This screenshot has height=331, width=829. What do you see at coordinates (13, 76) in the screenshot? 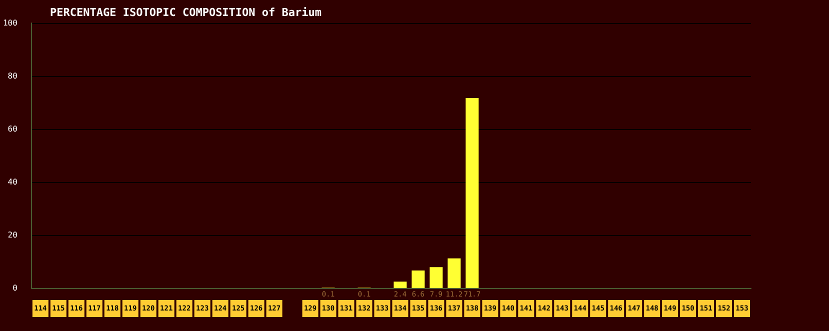
I see `y-tick-label: 80` at bounding box center [13, 76].